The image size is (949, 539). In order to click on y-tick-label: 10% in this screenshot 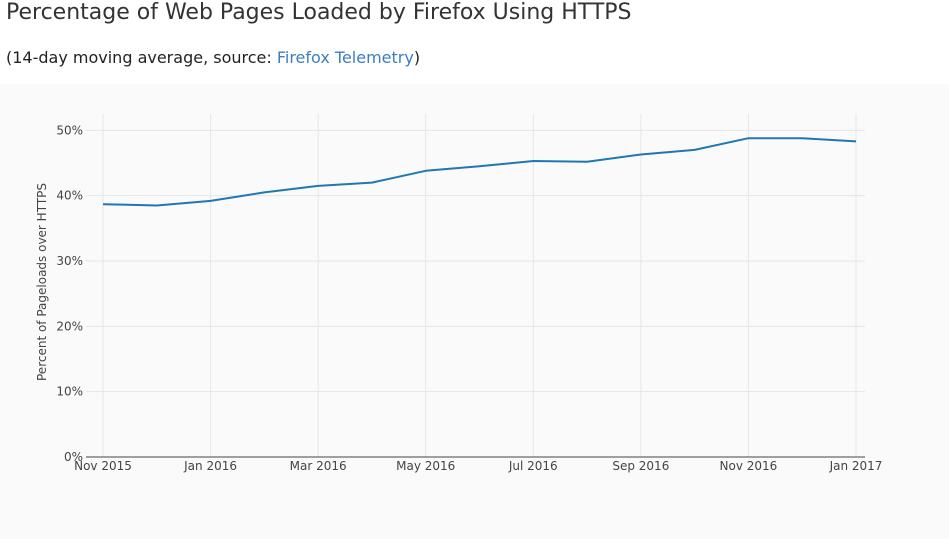, I will do `click(69, 392)`.